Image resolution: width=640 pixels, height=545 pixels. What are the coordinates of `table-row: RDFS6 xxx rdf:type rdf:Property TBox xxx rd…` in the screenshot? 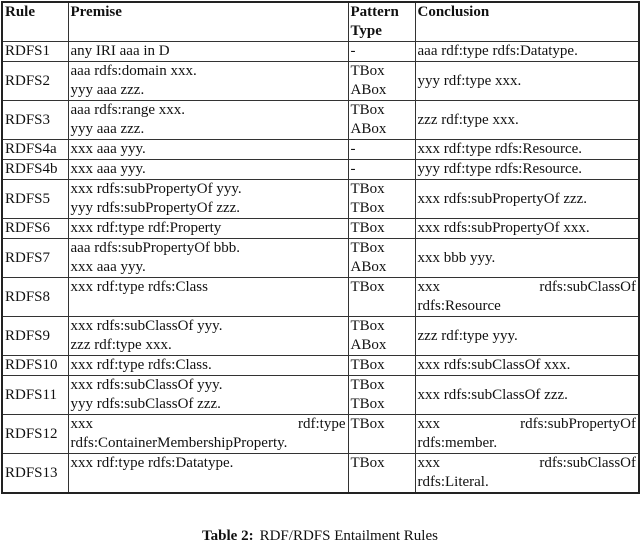 It's located at (320, 228).